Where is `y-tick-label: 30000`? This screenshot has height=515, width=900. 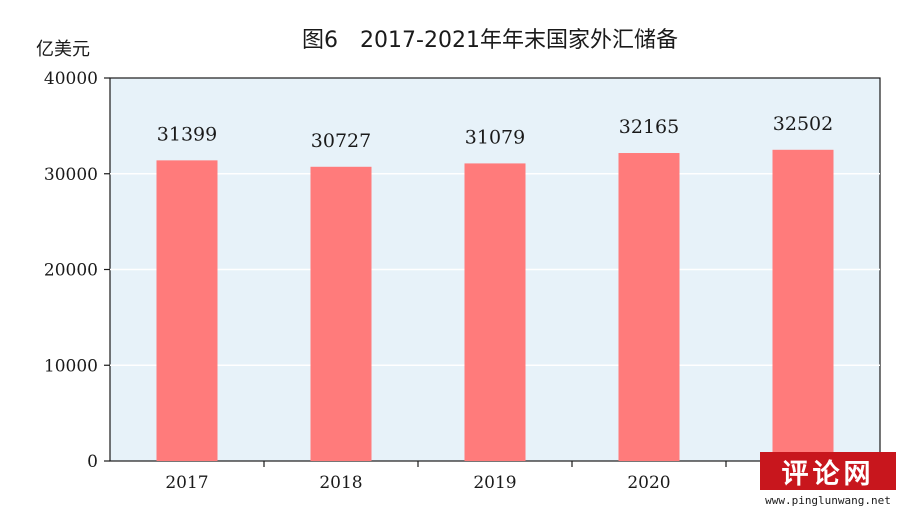 y-tick-label: 30000 is located at coordinates (71, 175).